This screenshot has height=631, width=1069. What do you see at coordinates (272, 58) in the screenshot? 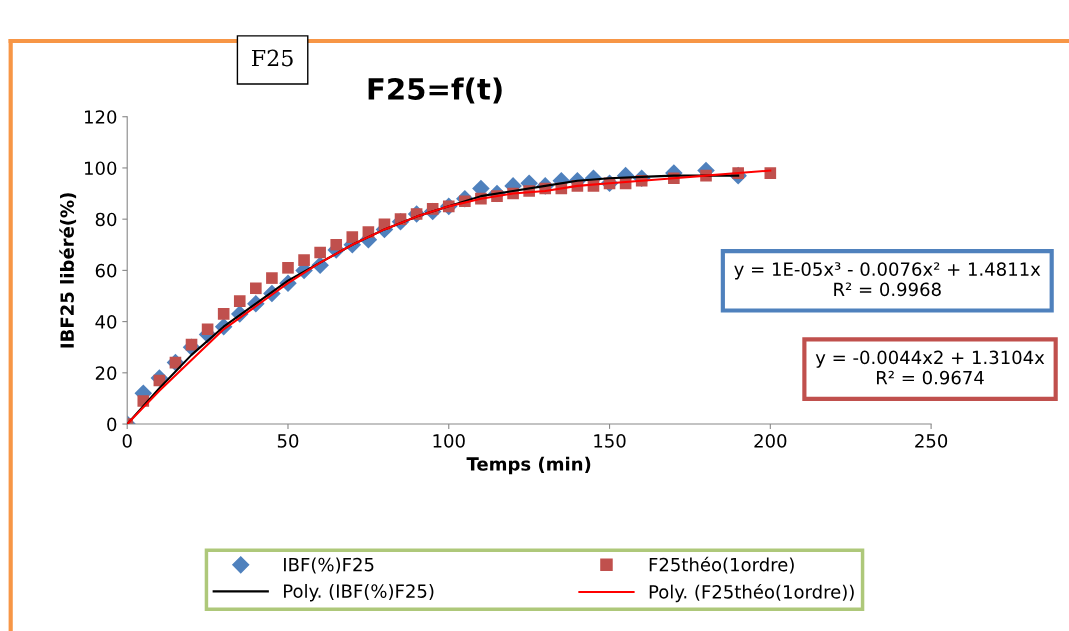
I see `text: F25` at bounding box center [272, 58].